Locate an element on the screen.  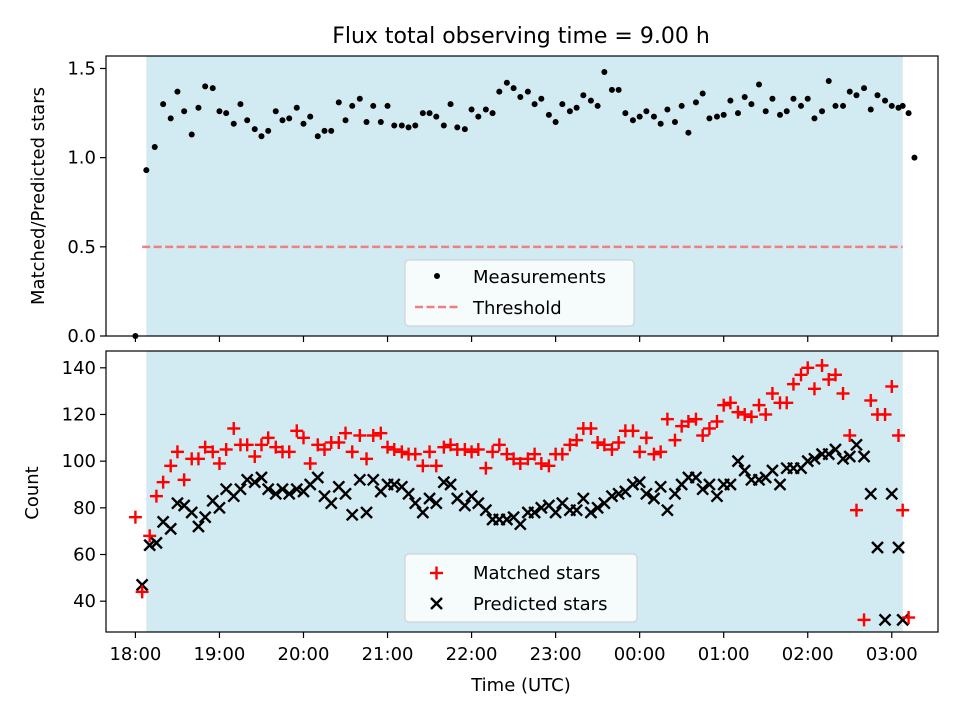
ratio-y-tick-label: 1.0 is located at coordinates (81, 158).